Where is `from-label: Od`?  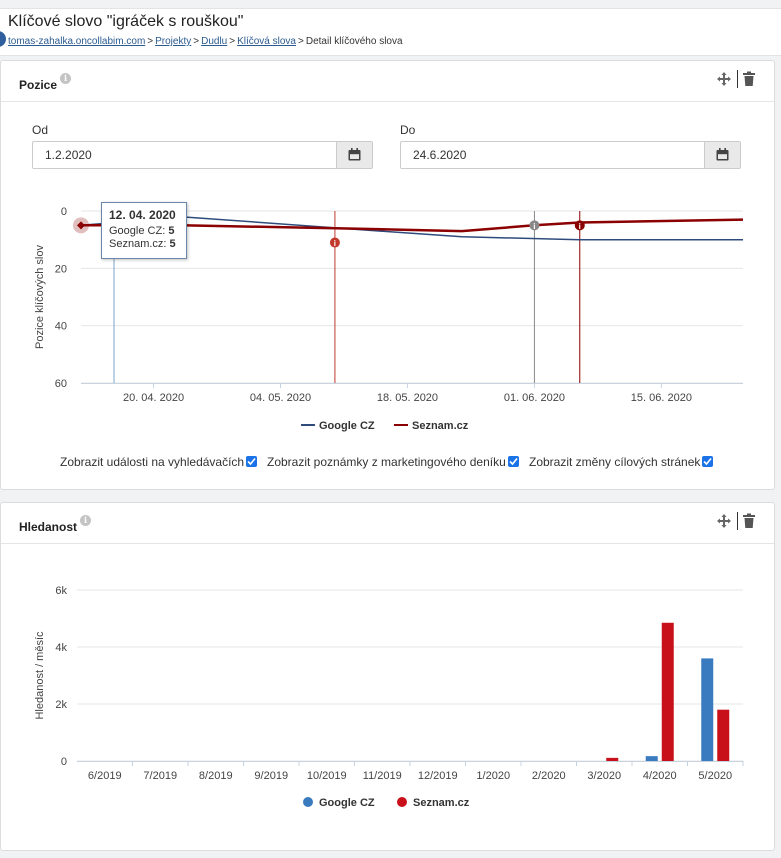
from-label: Od is located at coordinates (40, 130).